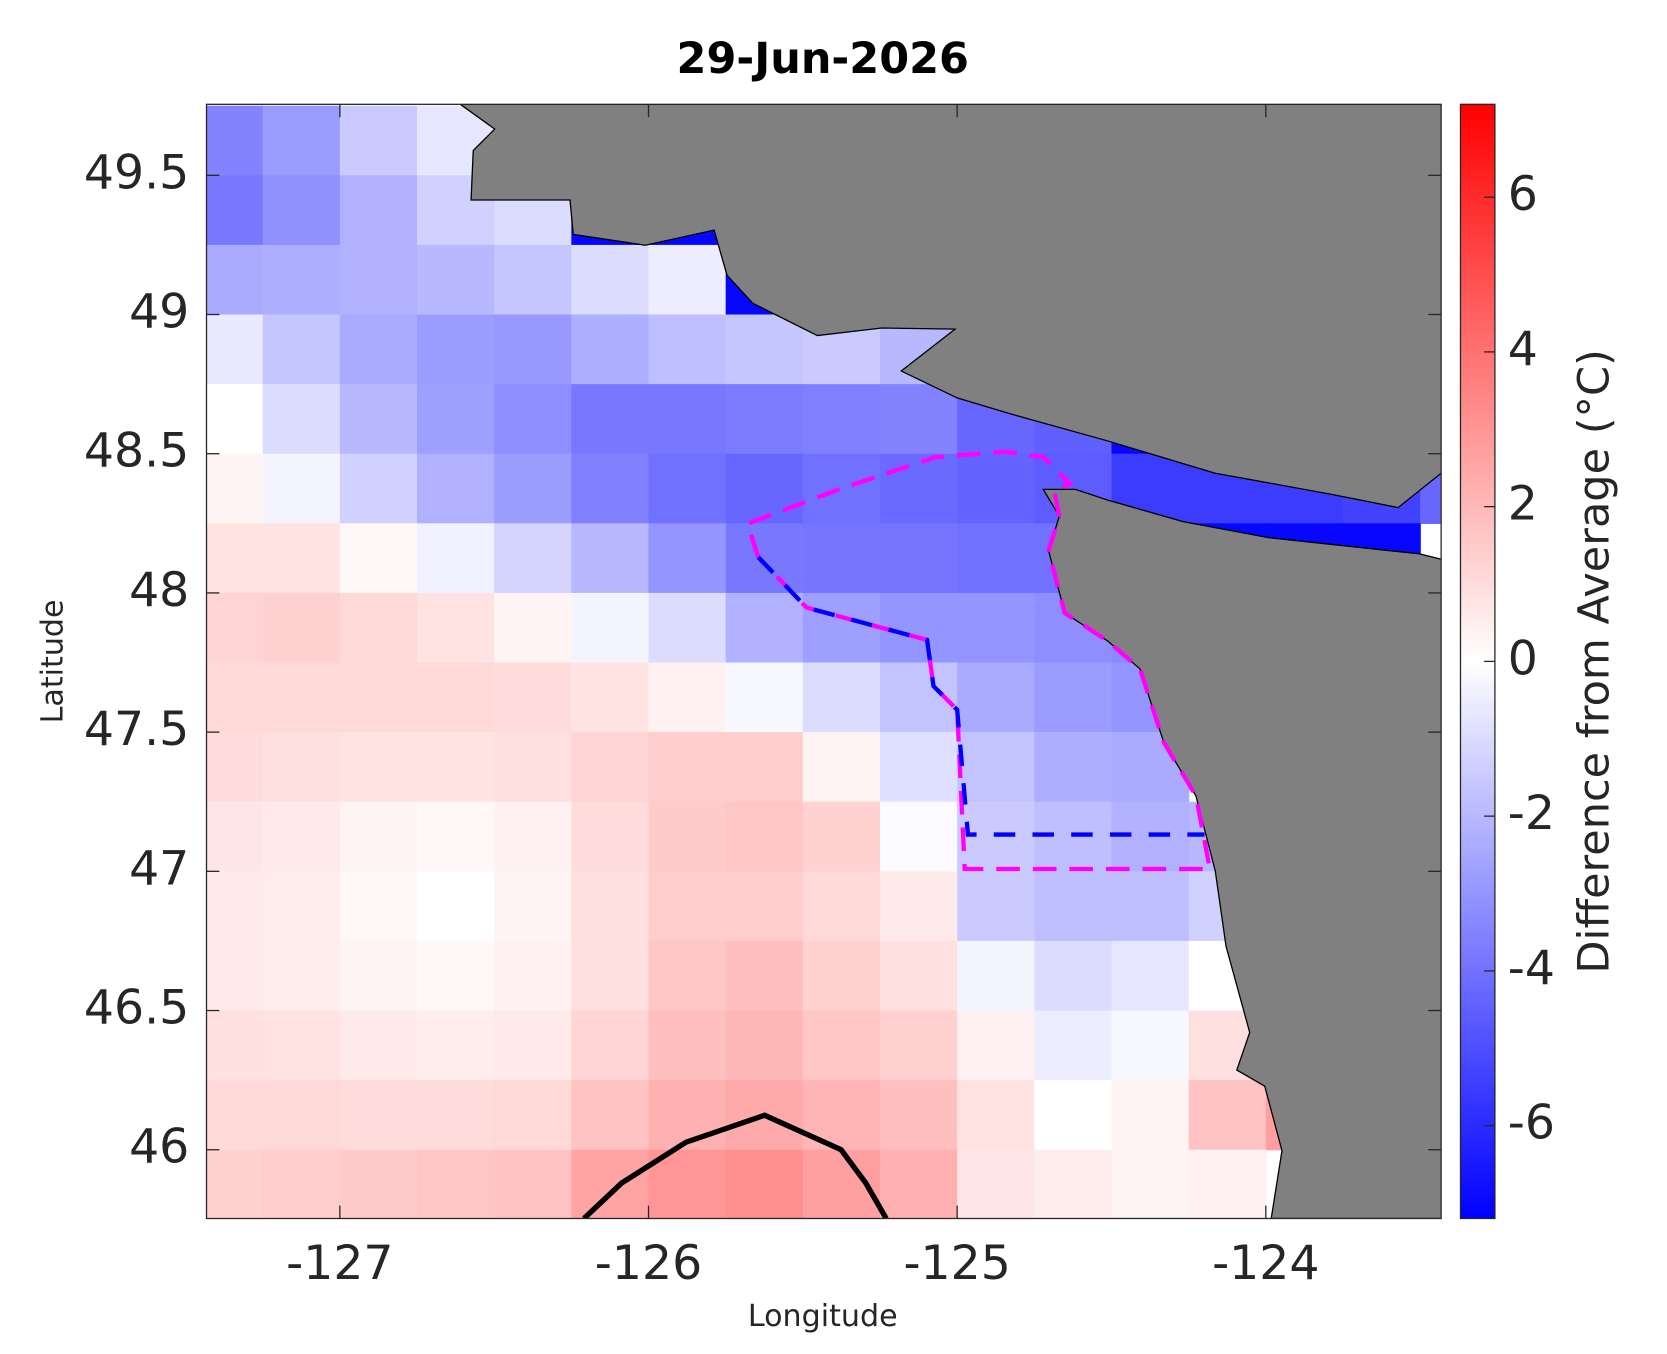 This screenshot has width=1667, height=1354. What do you see at coordinates (980, 696) in the screenshot?
I see `region-outline-inner` at bounding box center [980, 696].